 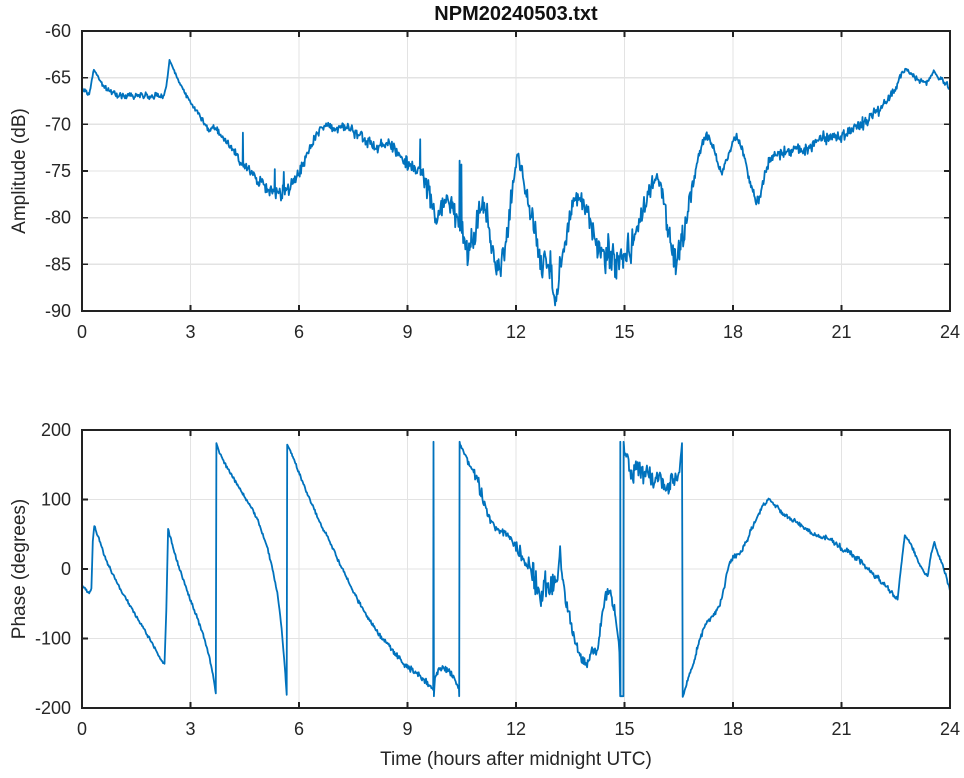 I want to click on y-tick-label: 200, so click(x=56, y=430).